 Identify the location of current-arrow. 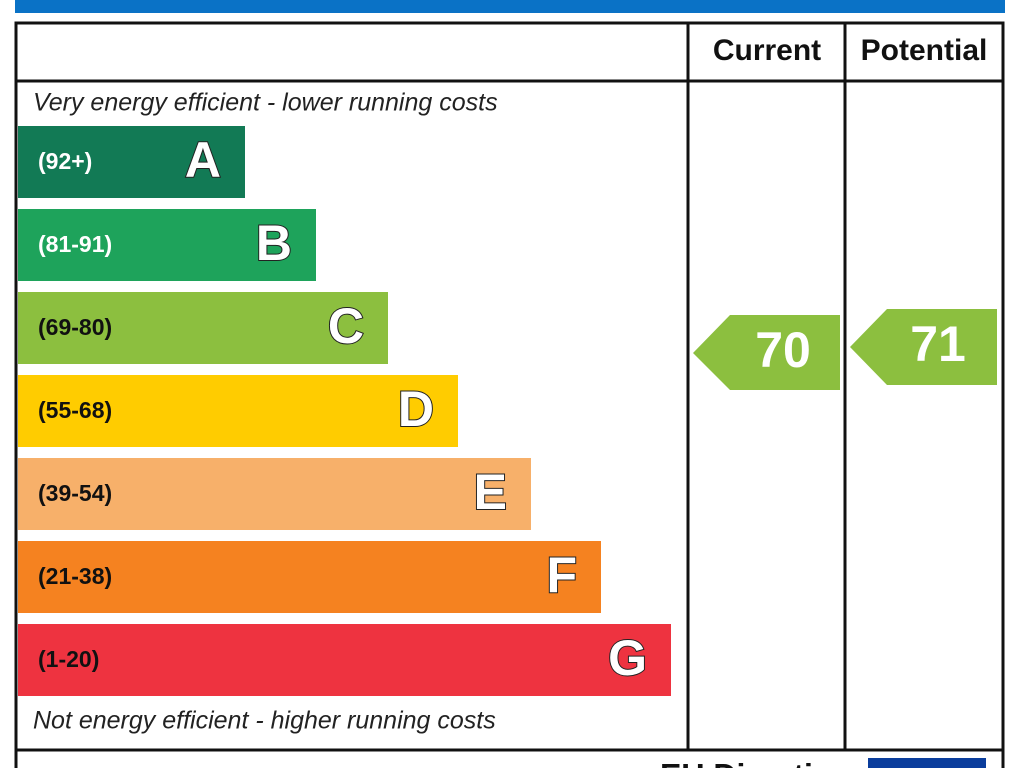
(766, 352).